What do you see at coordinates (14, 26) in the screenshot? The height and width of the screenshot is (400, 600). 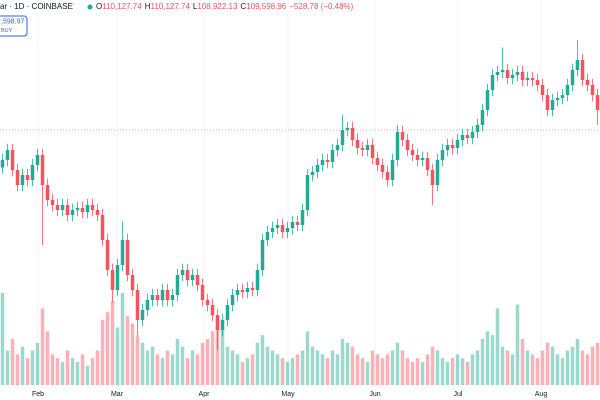 I see `buy-box` at bounding box center [14, 26].